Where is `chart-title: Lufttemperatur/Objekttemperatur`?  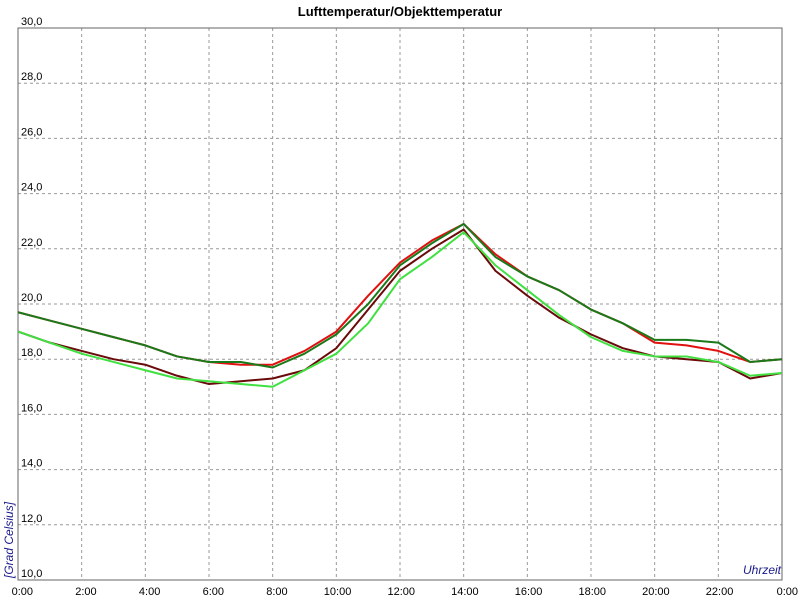 chart-title: Lufttemperatur/Objekttemperatur is located at coordinates (400, 11).